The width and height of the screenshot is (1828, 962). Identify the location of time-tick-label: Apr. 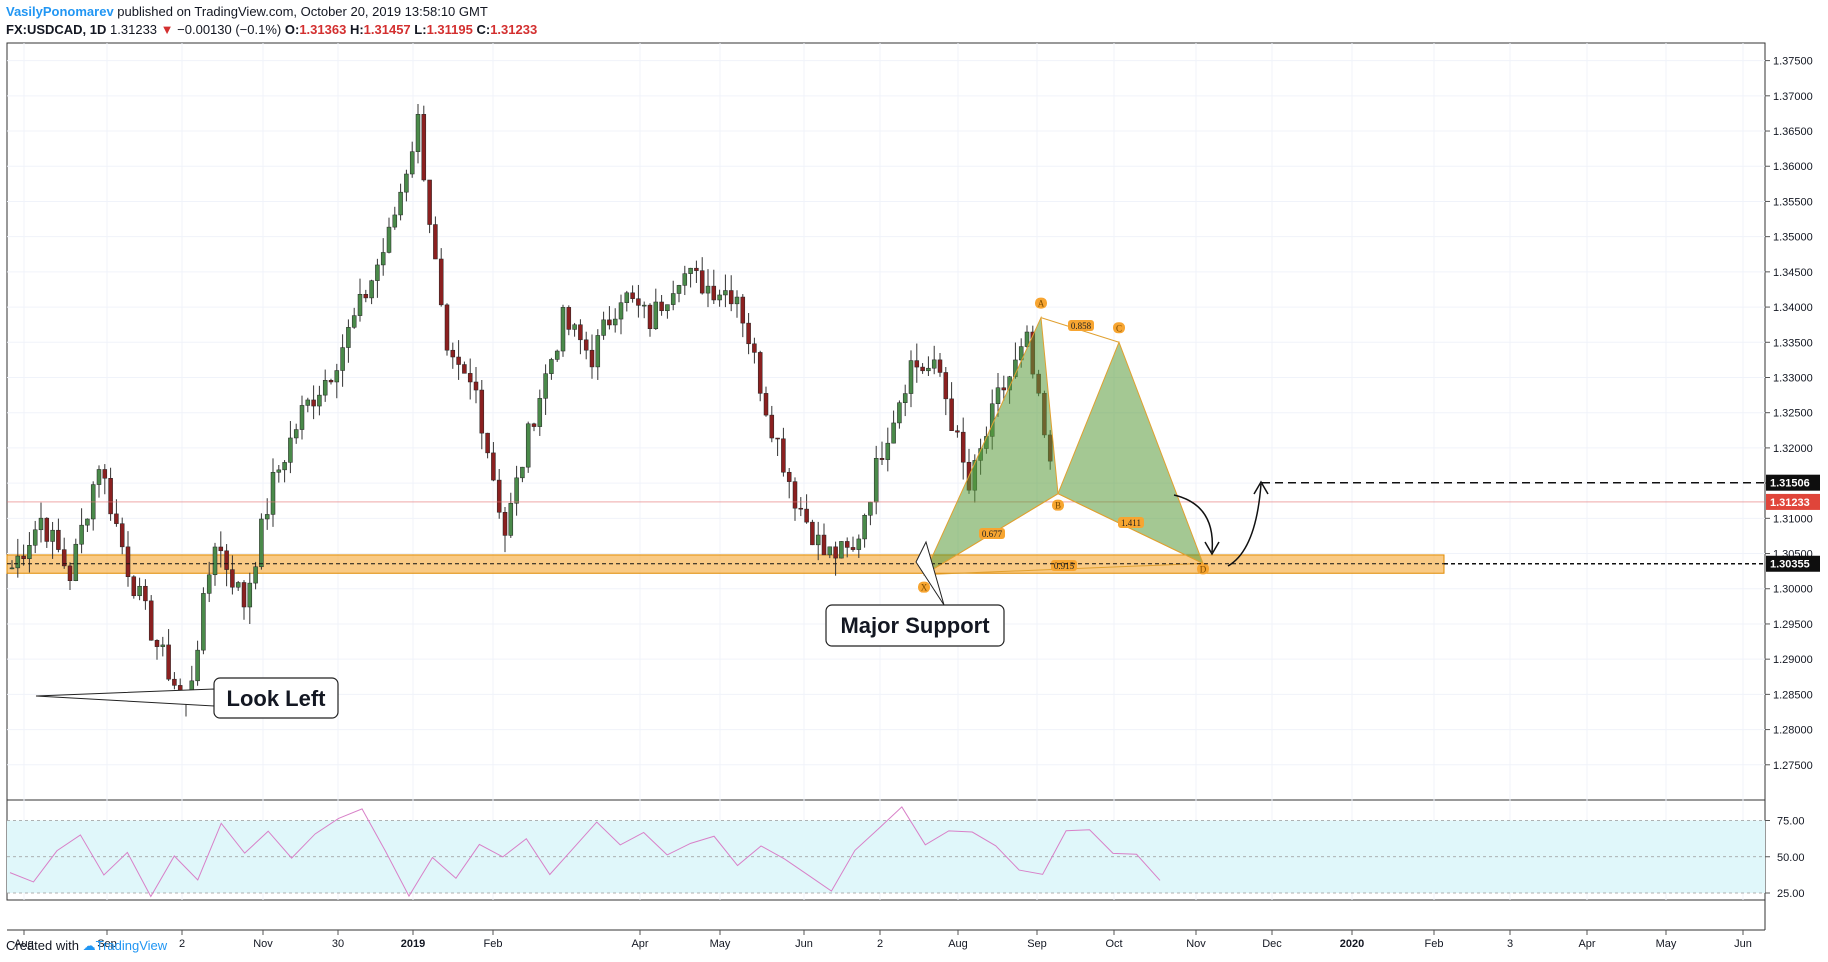
(1586, 944).